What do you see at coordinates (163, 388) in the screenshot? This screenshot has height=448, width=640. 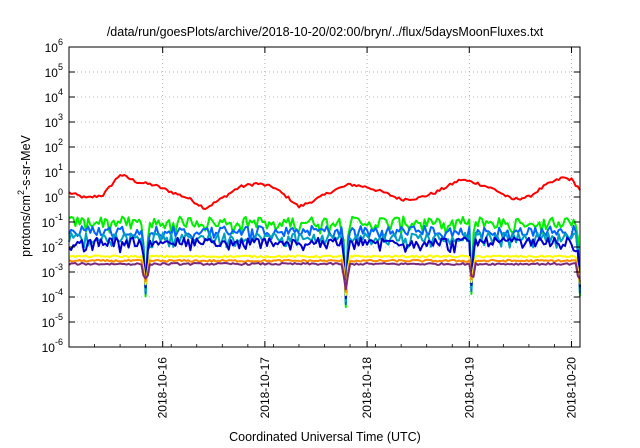 I see `x-tick-label: 2018-10-16` at bounding box center [163, 388].